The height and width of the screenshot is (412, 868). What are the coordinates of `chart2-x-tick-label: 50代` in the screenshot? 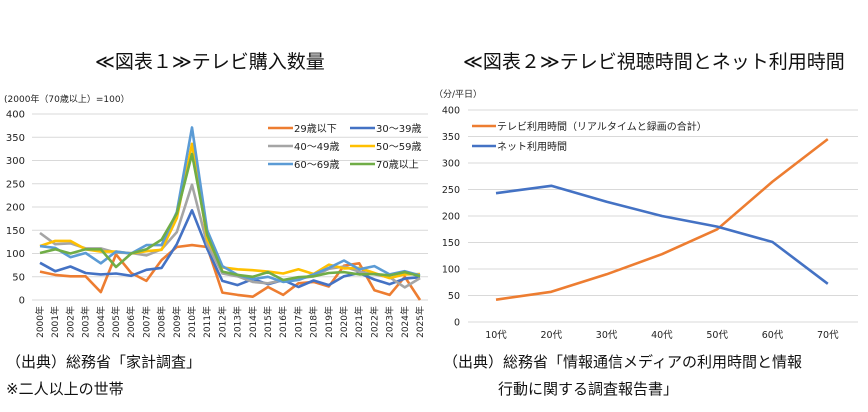 It's located at (717, 335).